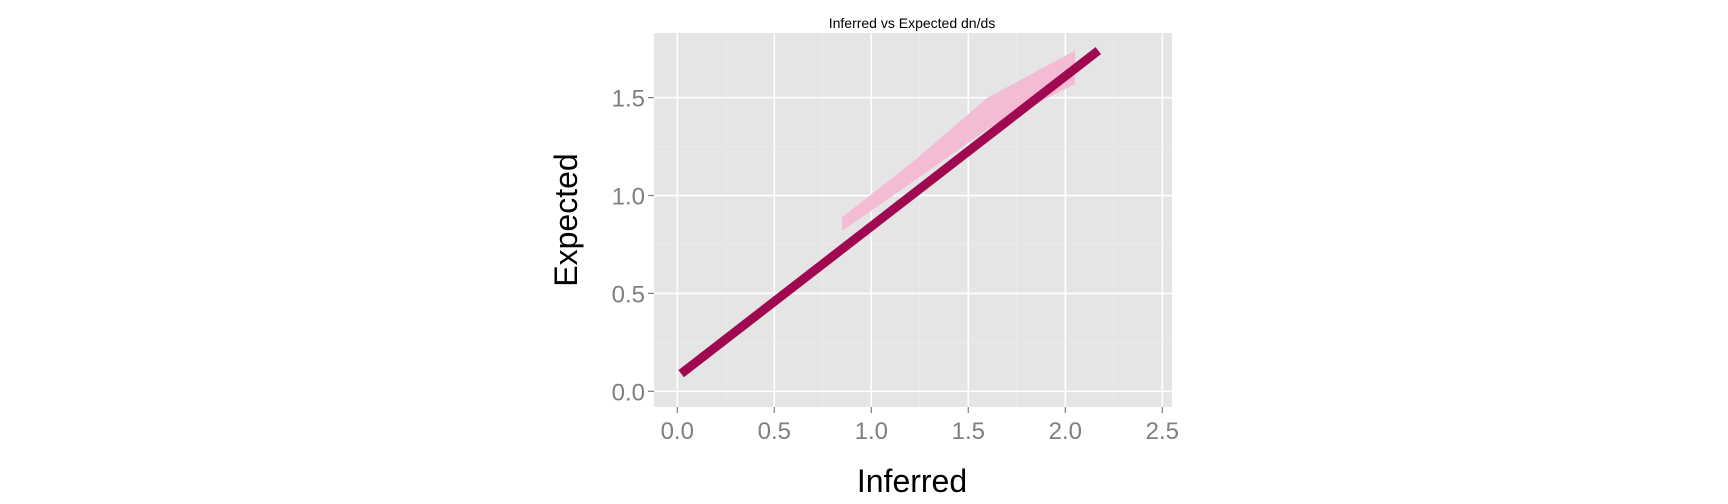 Image resolution: width=1728 pixels, height=504 pixels. What do you see at coordinates (1162, 431) in the screenshot?
I see `x-tick-label: 2.5` at bounding box center [1162, 431].